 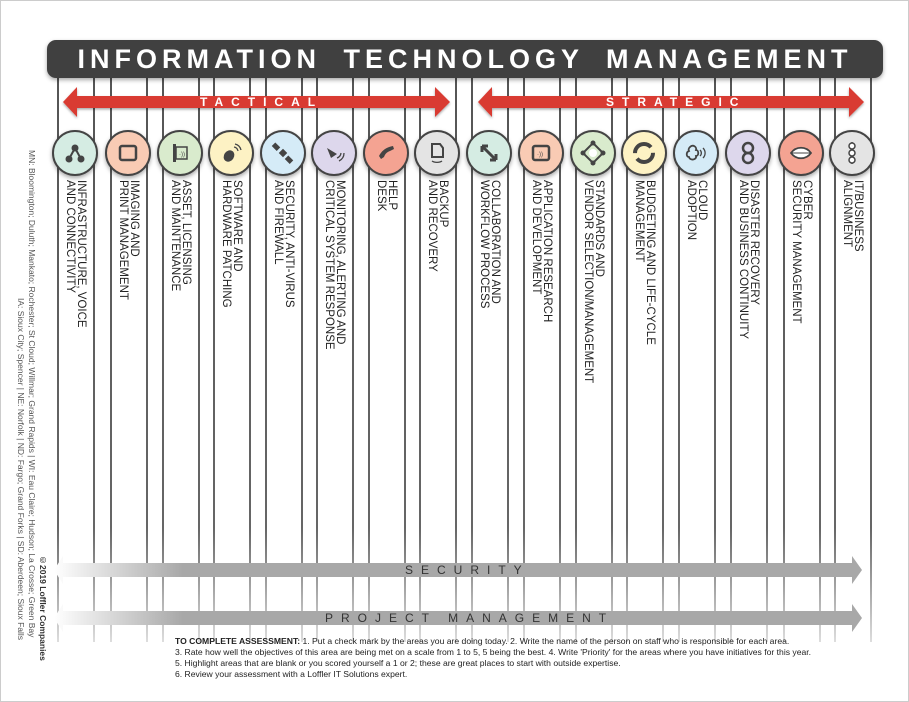 I want to click on project-management-label: PROJECT MANAGEMENT, so click(x=470, y=618).